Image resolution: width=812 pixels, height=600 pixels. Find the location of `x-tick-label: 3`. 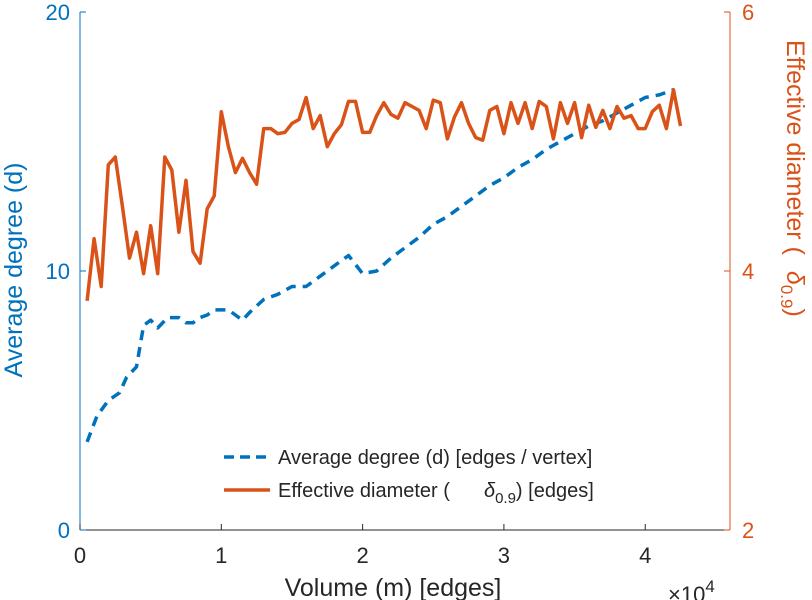

x-tick-label: 3 is located at coordinates (504, 555).